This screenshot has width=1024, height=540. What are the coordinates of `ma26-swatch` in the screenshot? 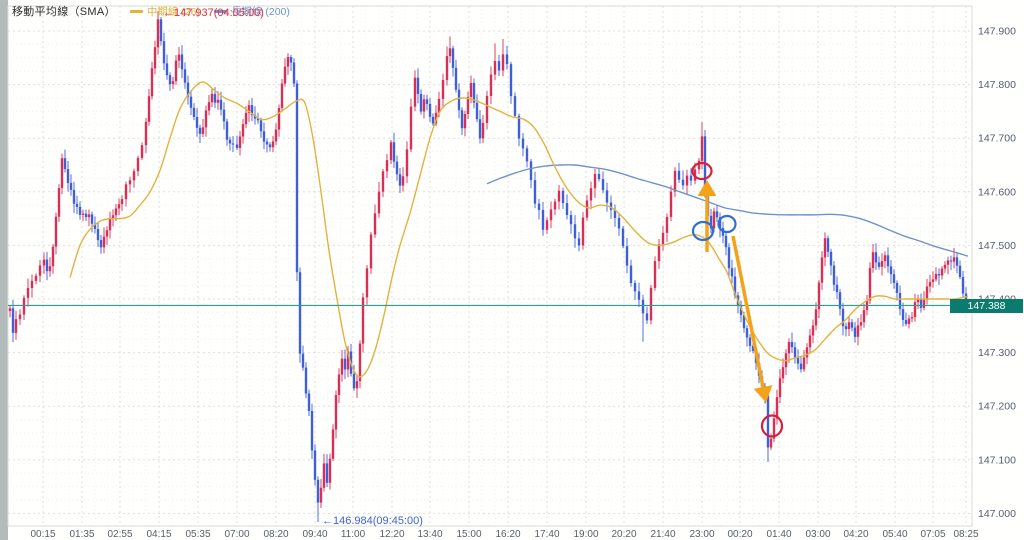 It's located at (136, 11).